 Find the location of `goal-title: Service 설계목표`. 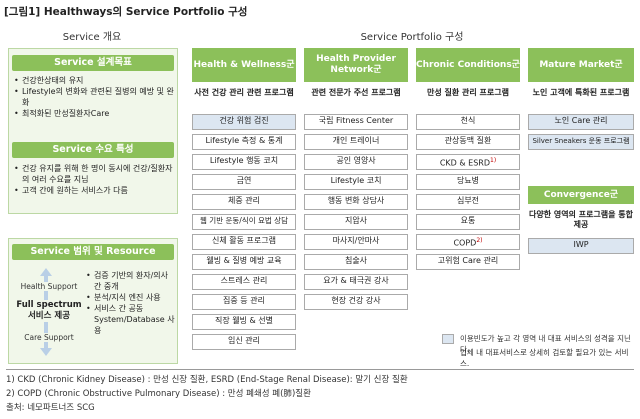

goal-title: Service 설계목표 is located at coordinates (93, 63).